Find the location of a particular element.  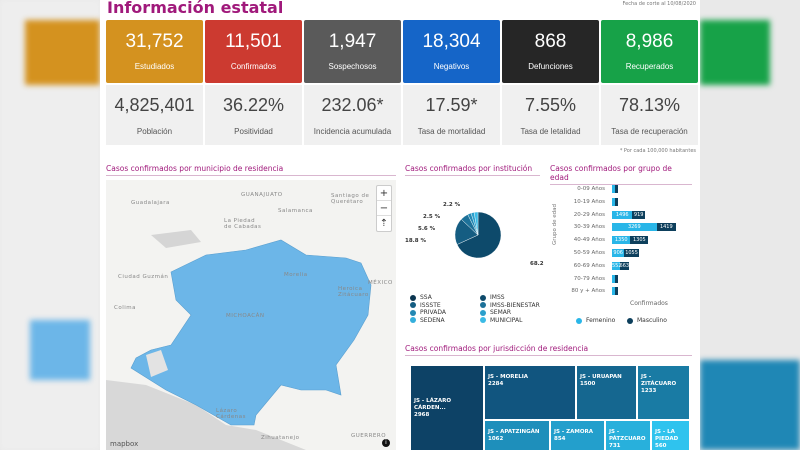

lake is located at coordinates (176, 239).